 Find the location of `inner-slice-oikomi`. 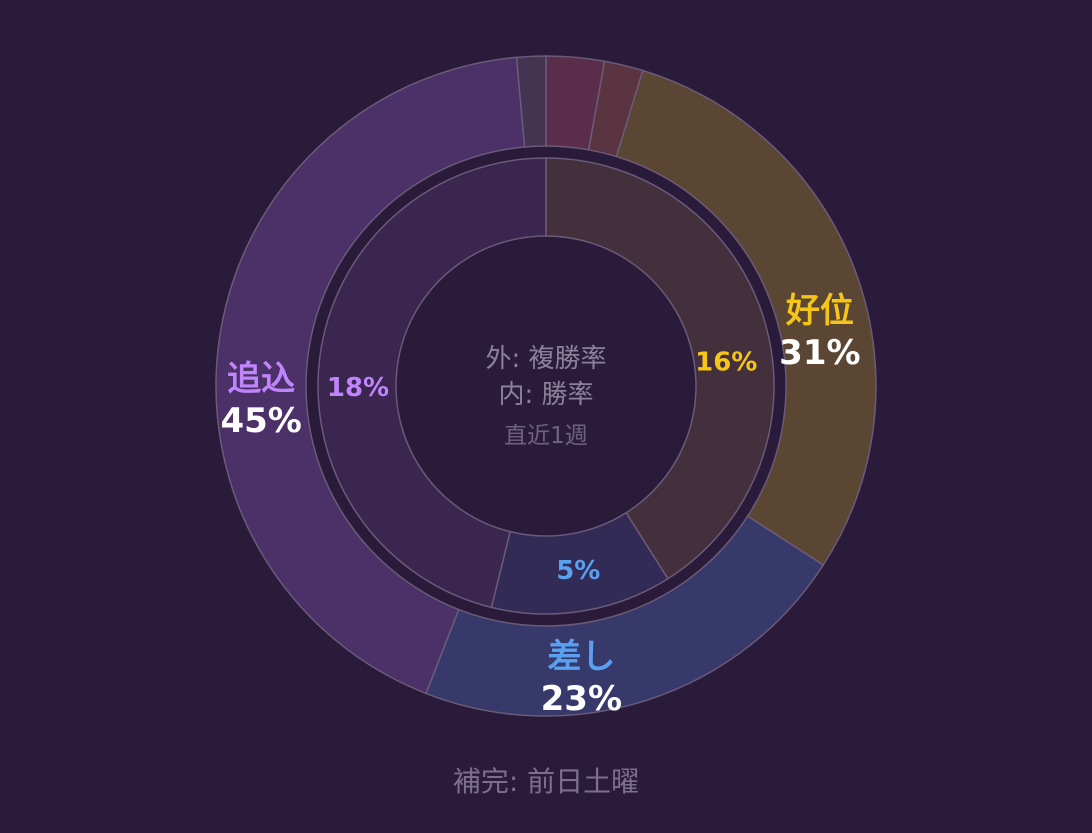

inner-slice-oikomi is located at coordinates (432, 383).